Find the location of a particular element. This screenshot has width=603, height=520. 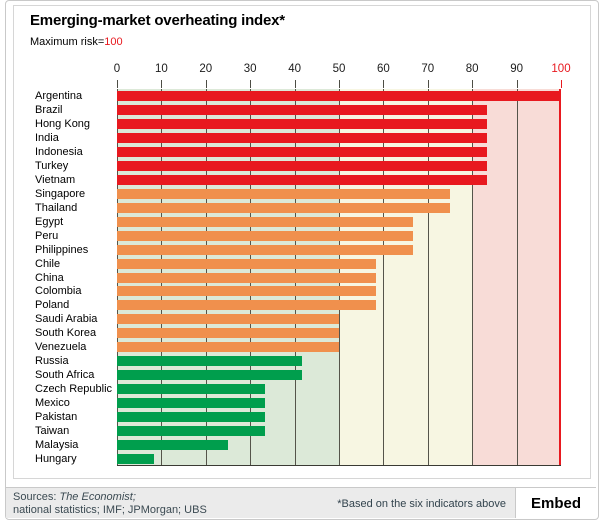

axis-tick-label: 40 is located at coordinates (294, 69).